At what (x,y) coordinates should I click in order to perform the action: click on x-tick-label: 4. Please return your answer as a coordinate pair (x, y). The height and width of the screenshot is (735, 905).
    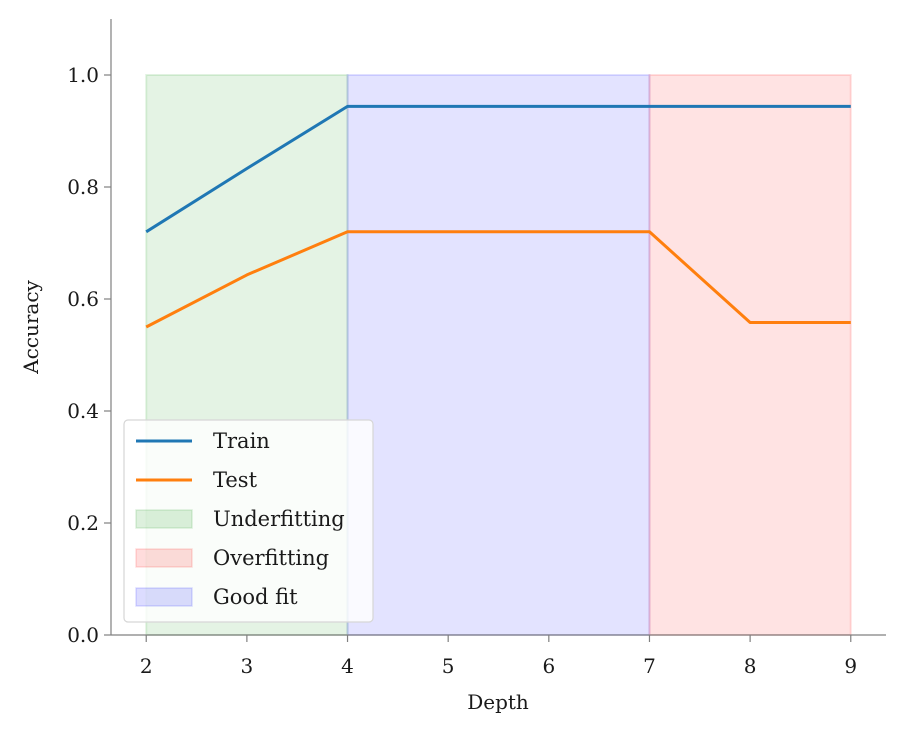
    Looking at the image, I should click on (347, 666).